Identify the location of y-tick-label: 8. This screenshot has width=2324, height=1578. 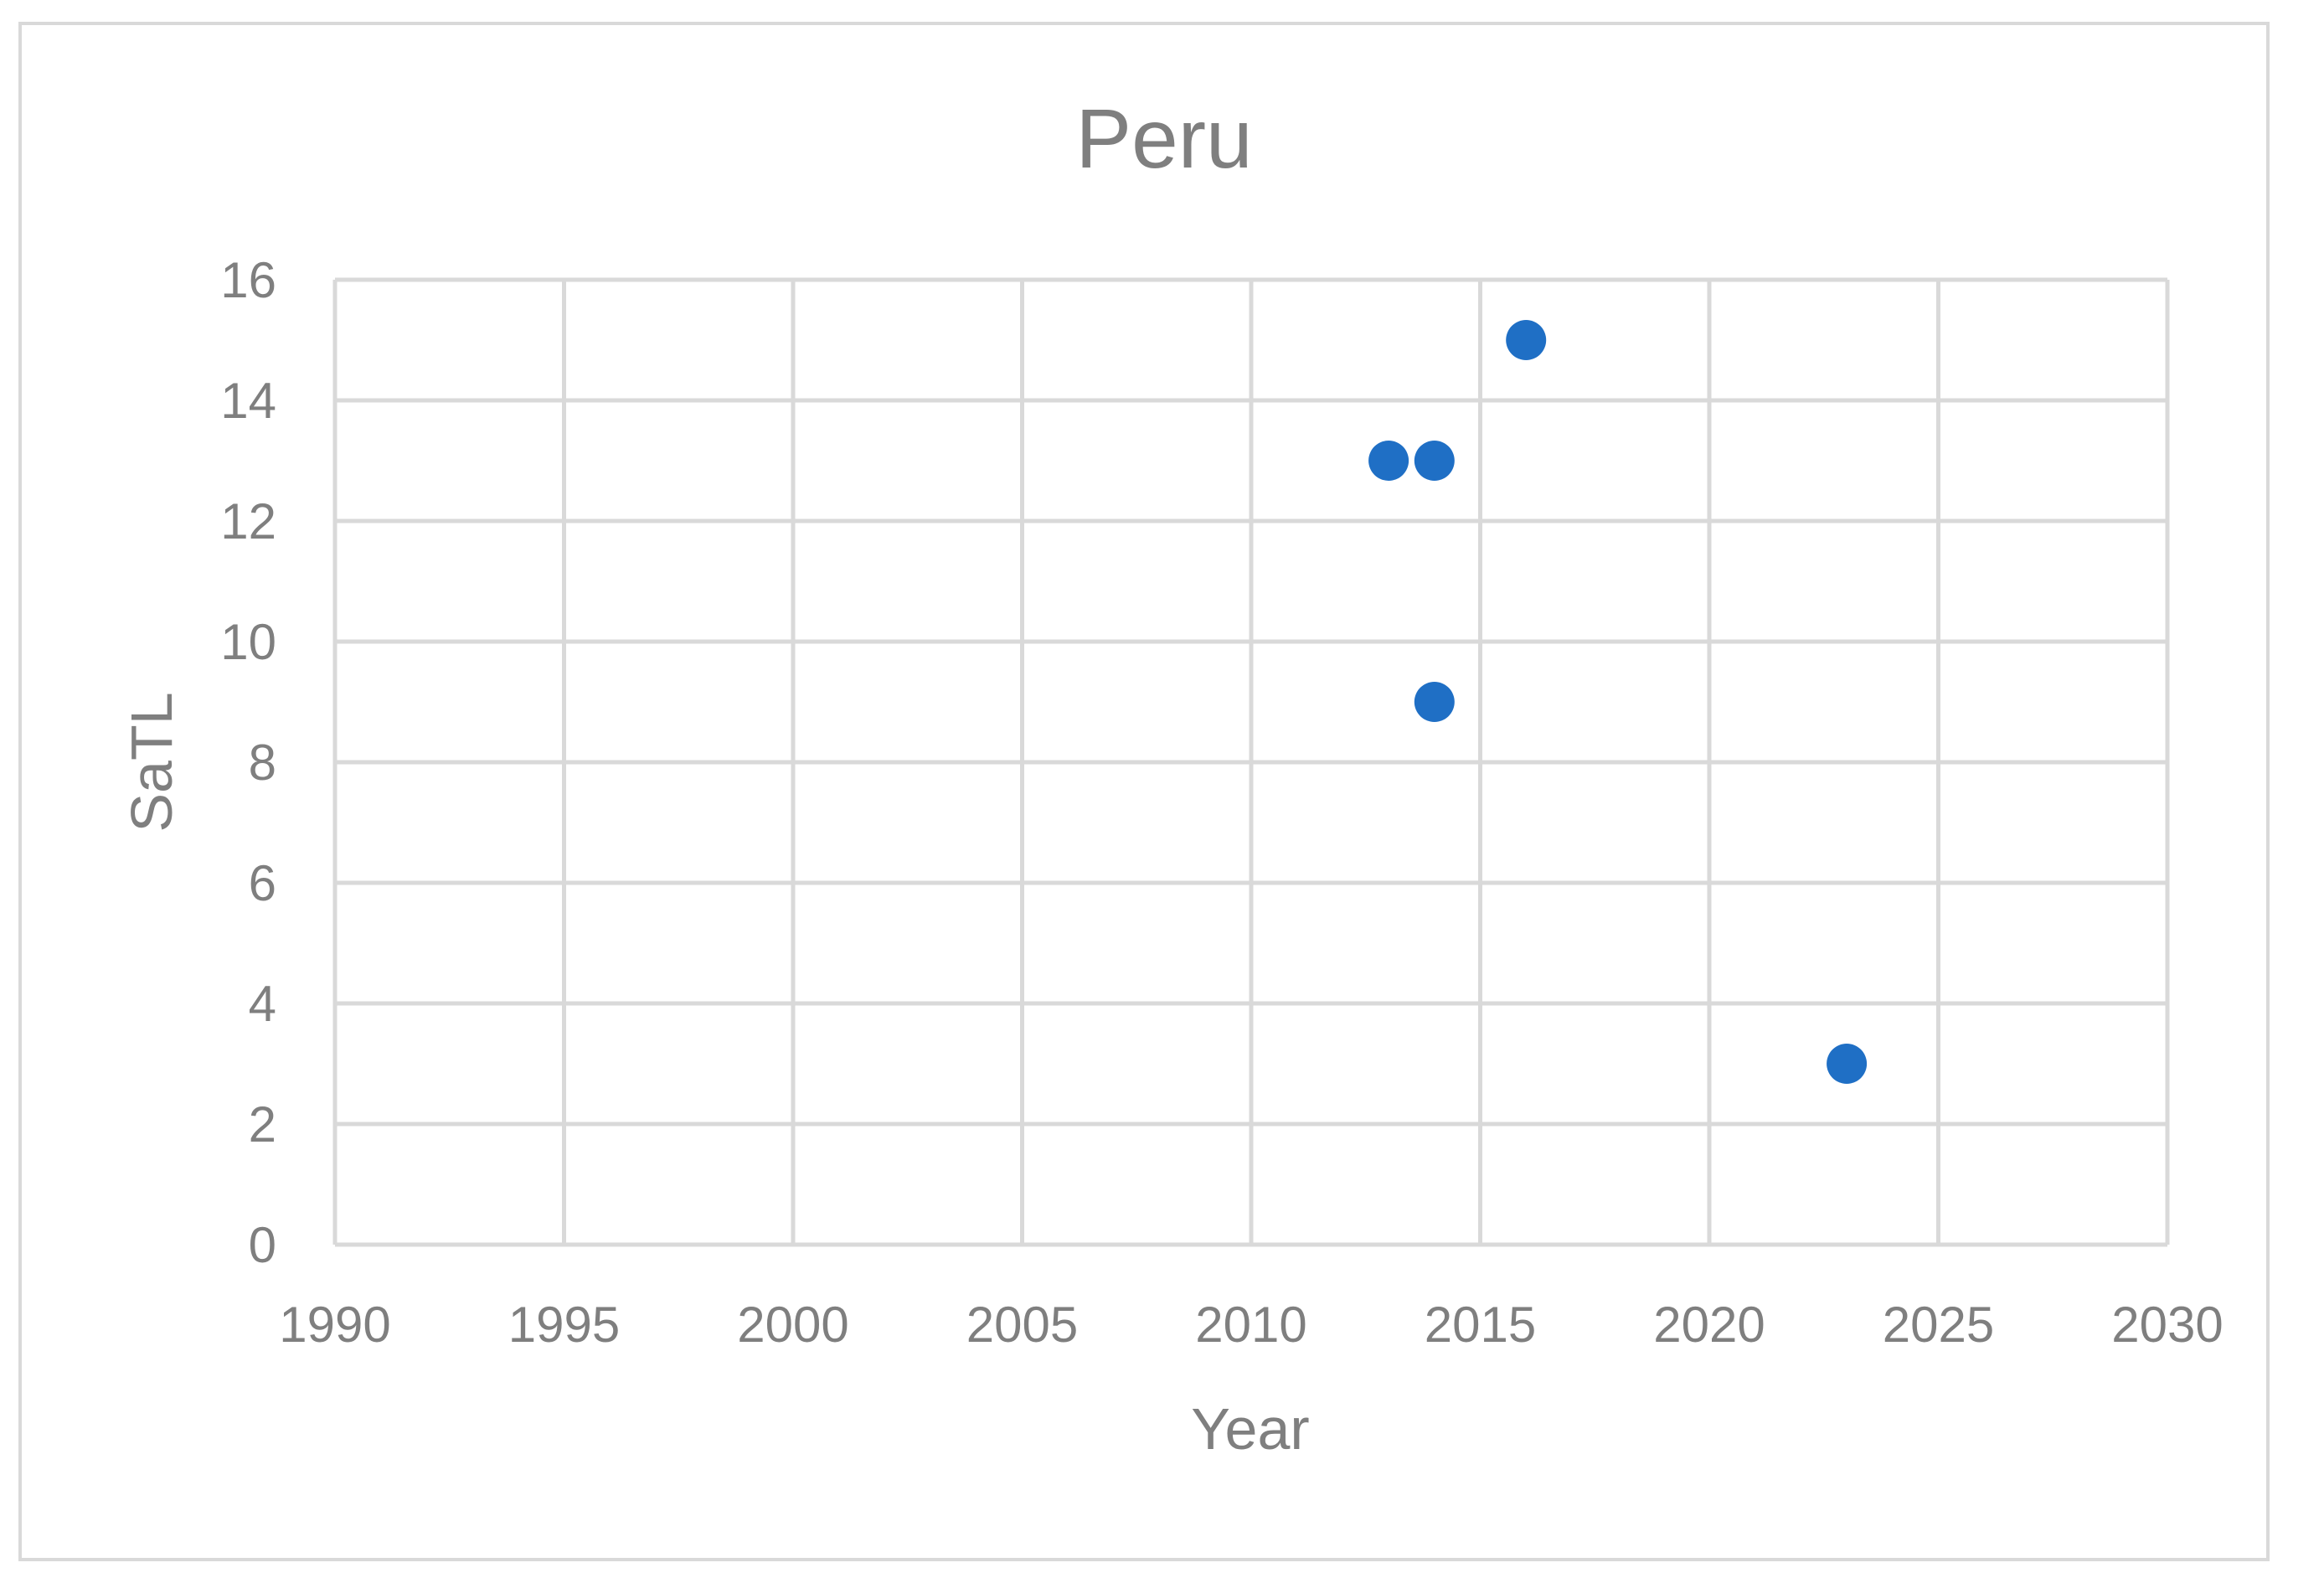
(262, 763).